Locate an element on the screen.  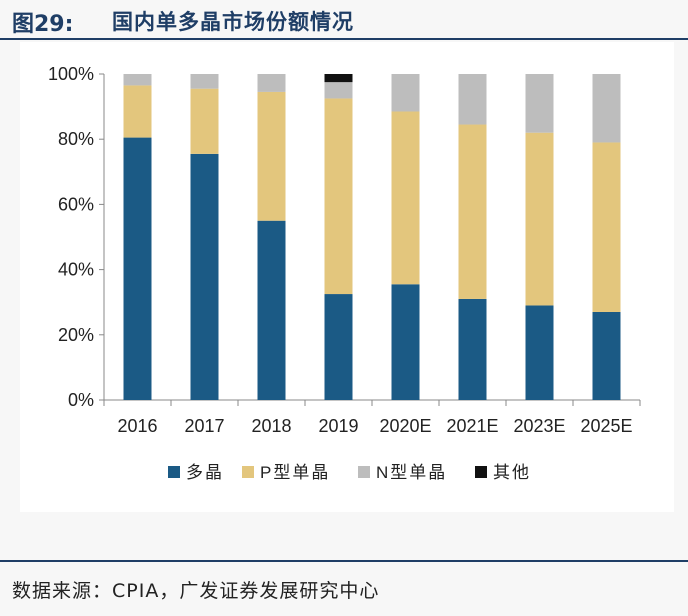
x-tick-label: 2017 is located at coordinates (204, 426).